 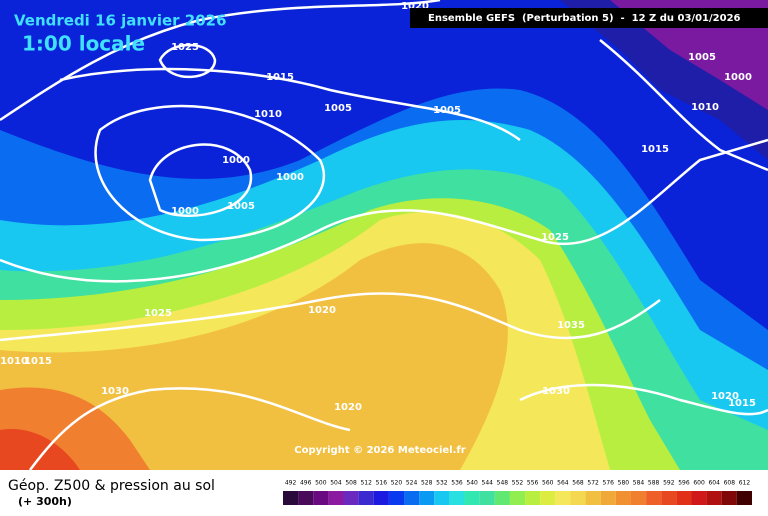 What do you see at coordinates (518, 483) in the screenshot?
I see `scale-label: 552` at bounding box center [518, 483].